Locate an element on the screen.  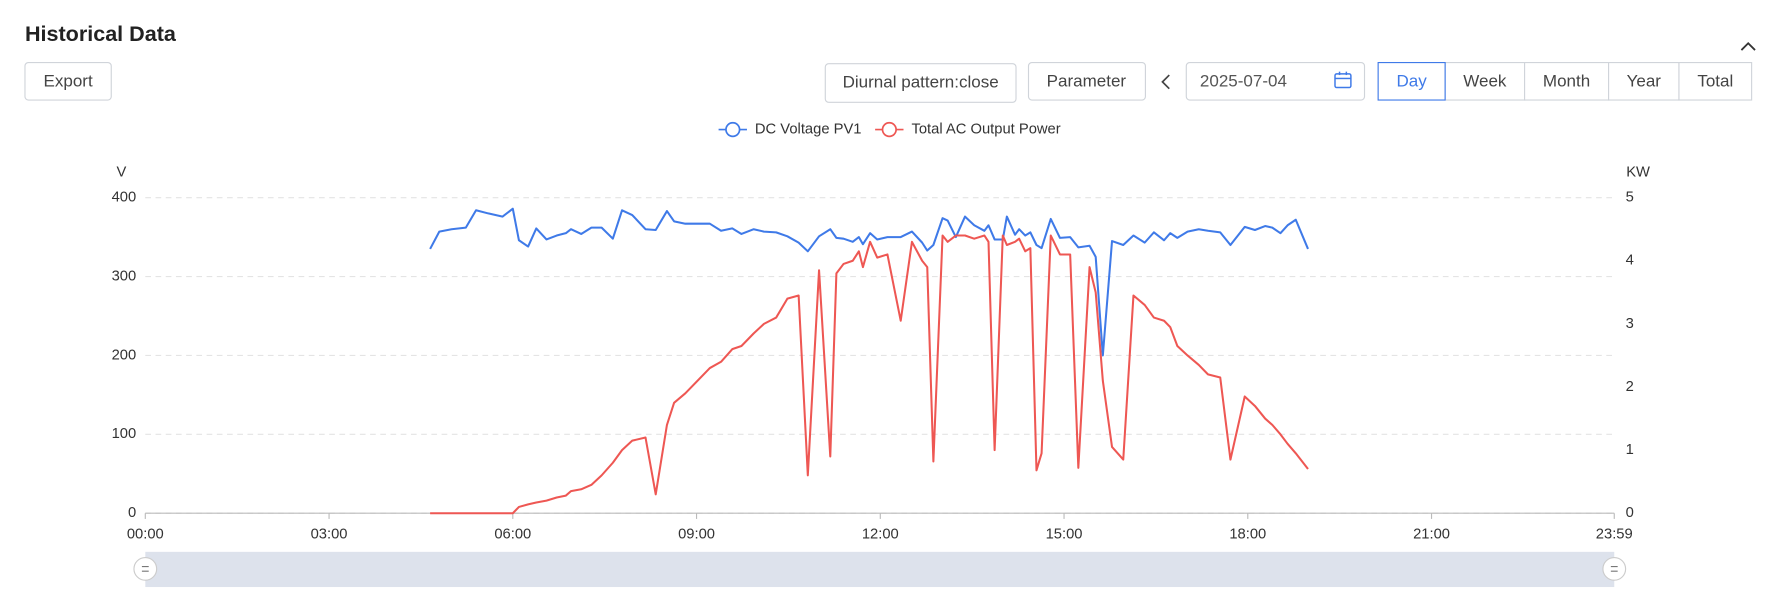
x-tick-label: 12:00 is located at coordinates (880, 535).